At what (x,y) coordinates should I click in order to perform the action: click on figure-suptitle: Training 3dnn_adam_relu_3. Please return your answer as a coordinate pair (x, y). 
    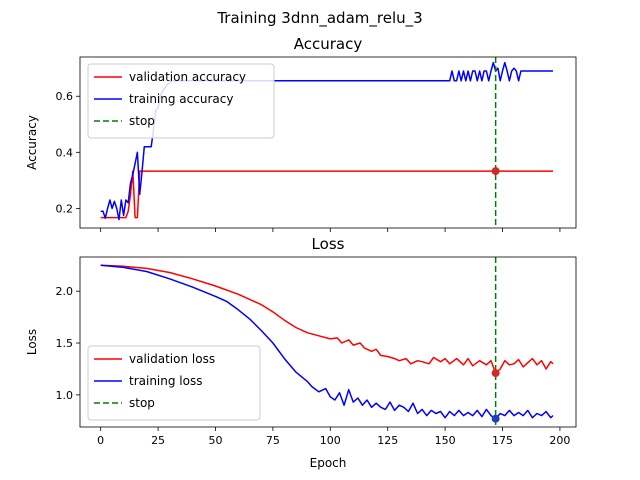
    Looking at the image, I should click on (319, 18).